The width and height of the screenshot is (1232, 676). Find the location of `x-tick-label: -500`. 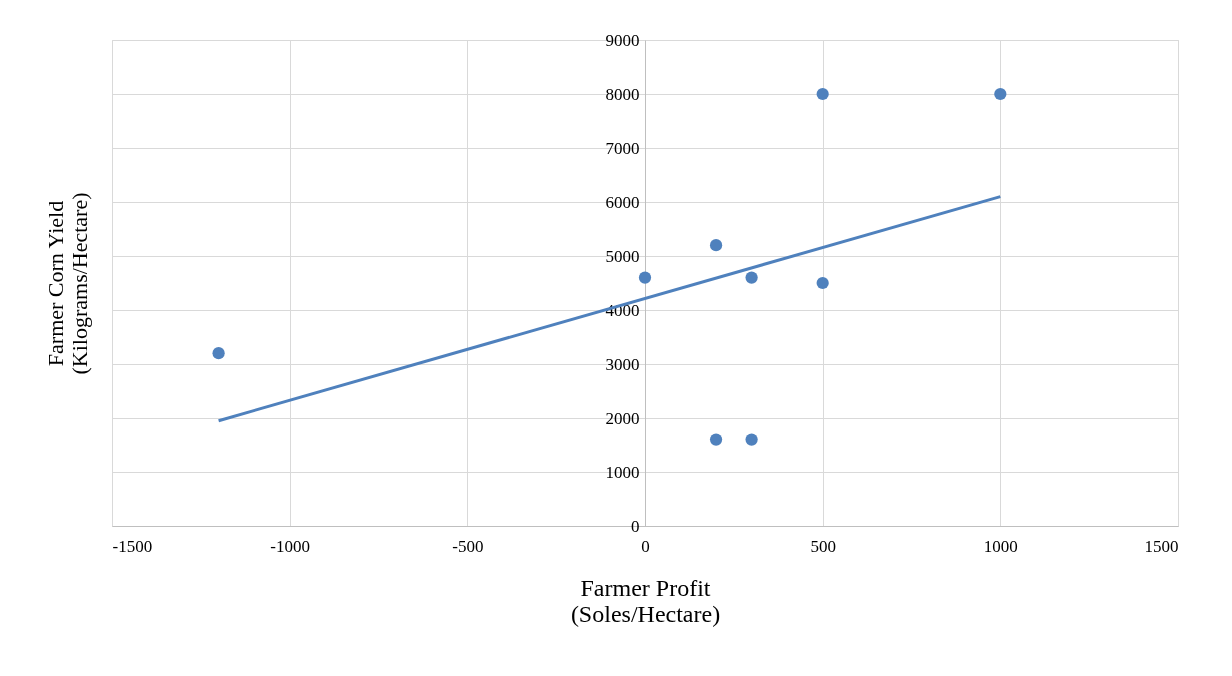

x-tick-label: -500 is located at coordinates (468, 546).